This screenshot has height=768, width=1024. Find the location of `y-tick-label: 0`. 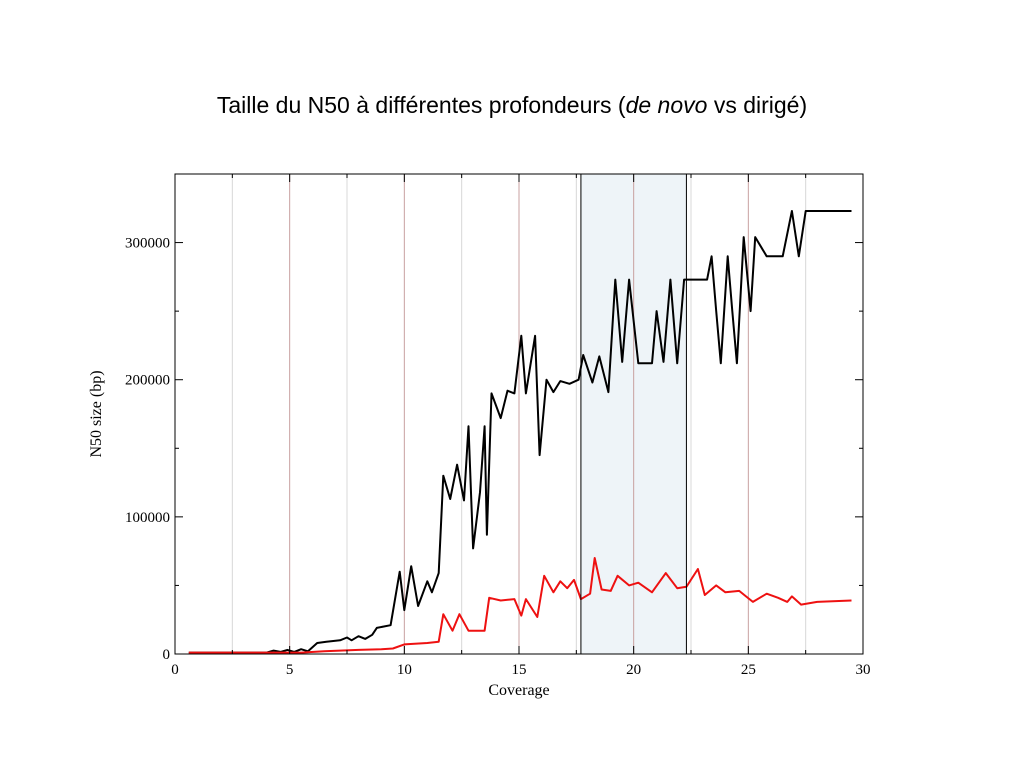

y-tick-label: 0 is located at coordinates (167, 655).